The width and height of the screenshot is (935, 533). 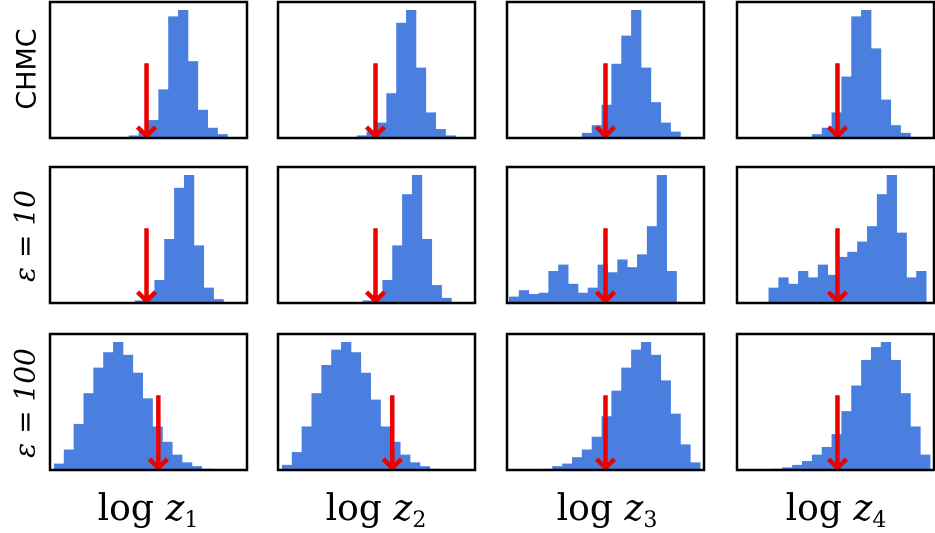 I want to click on panel-r0-c3, so click(x=835, y=70).